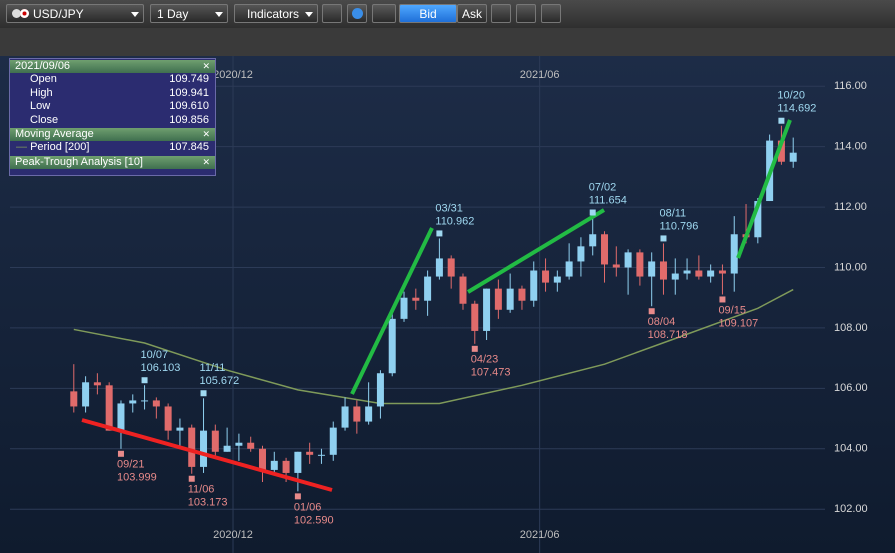 Image resolution: width=895 pixels, height=553 pixels. What do you see at coordinates (501, 13) in the screenshot?
I see `chart-settings-button` at bounding box center [501, 13].